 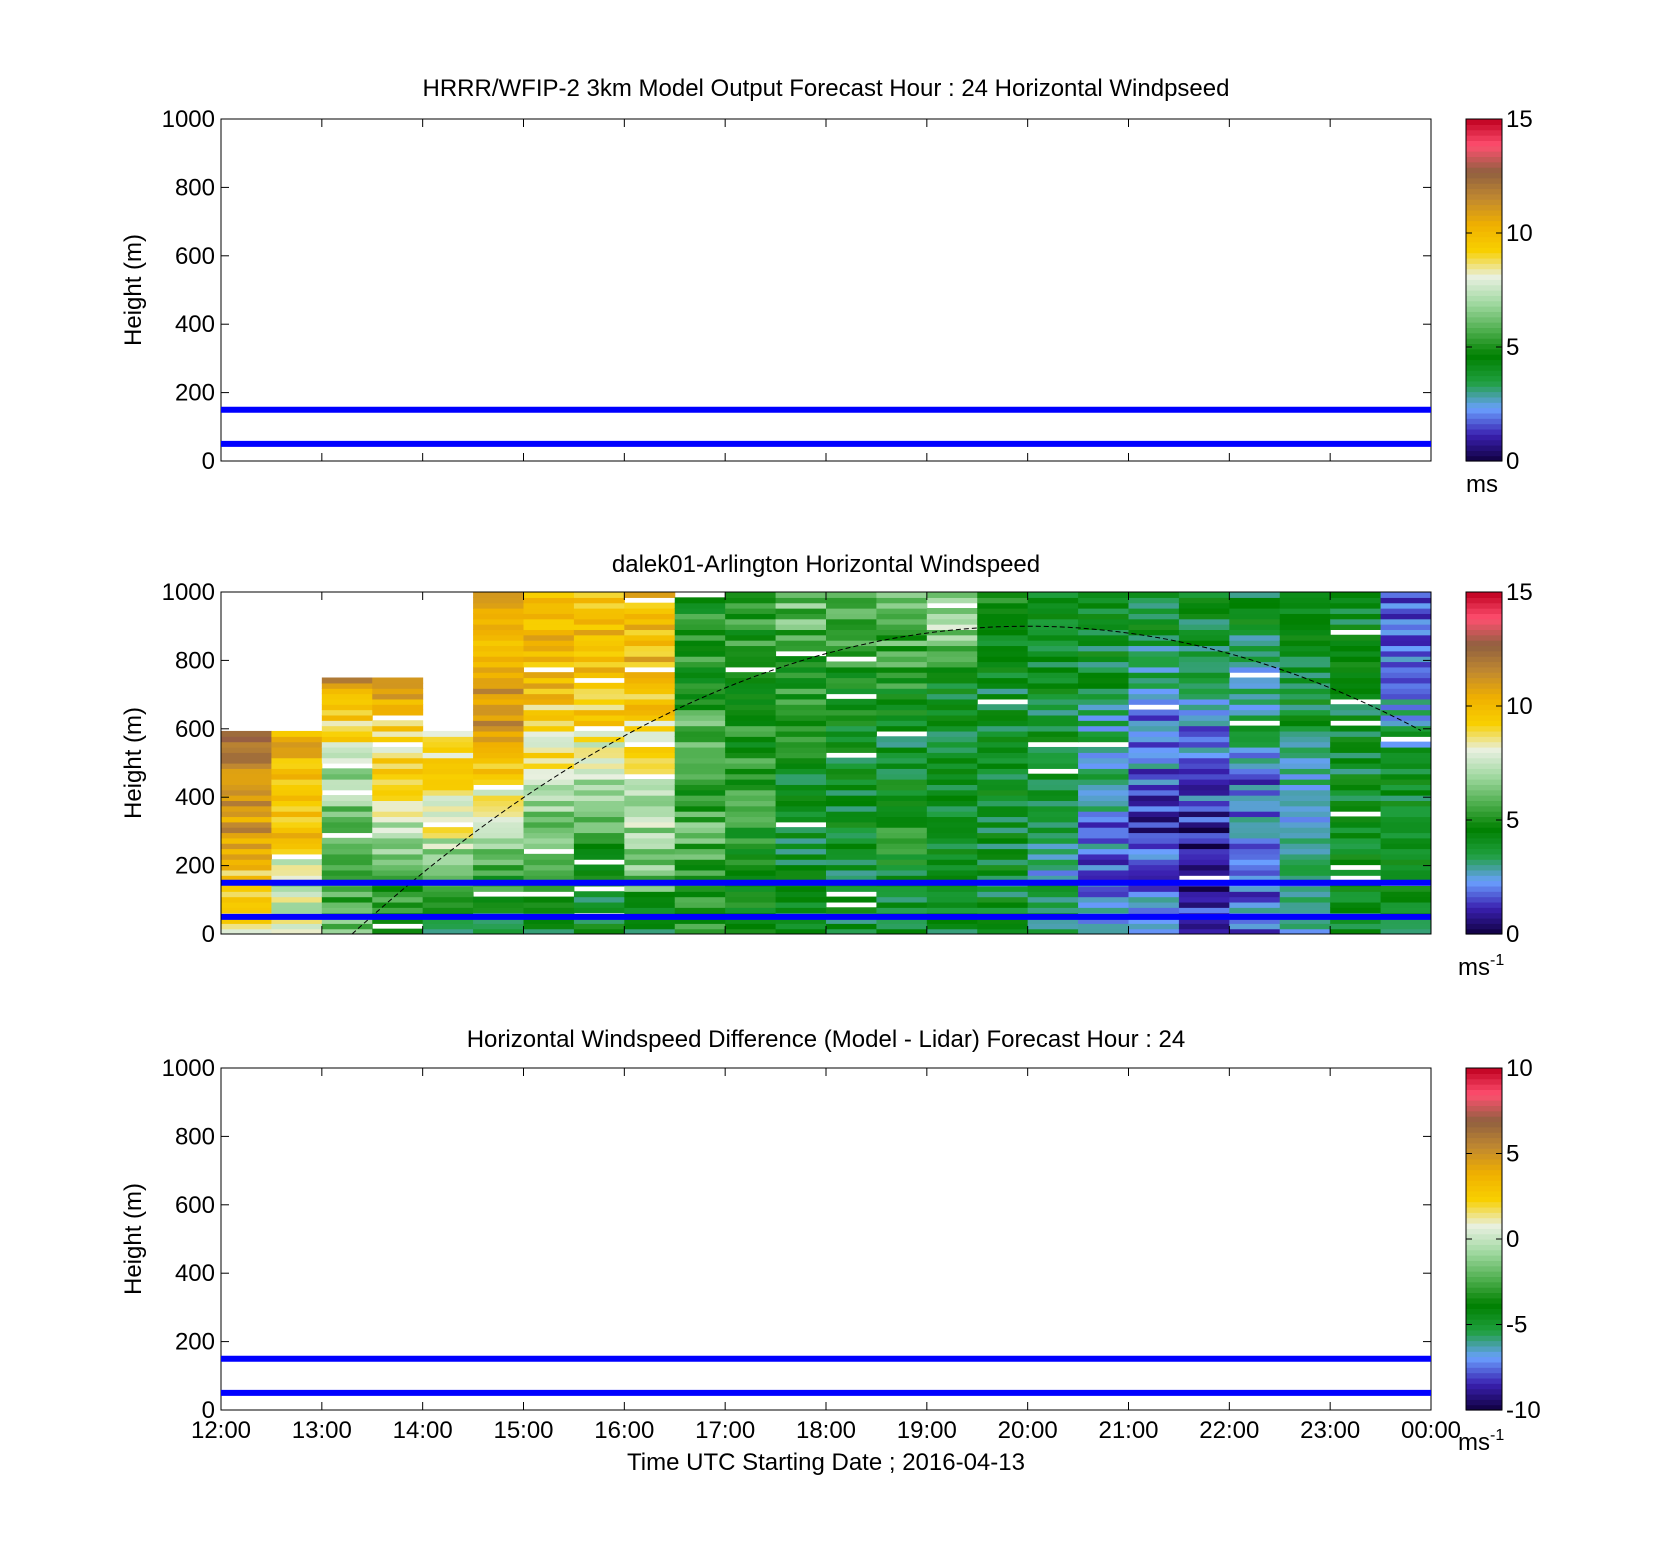 I want to click on y-tick-label: 1000, so click(x=188, y=592).